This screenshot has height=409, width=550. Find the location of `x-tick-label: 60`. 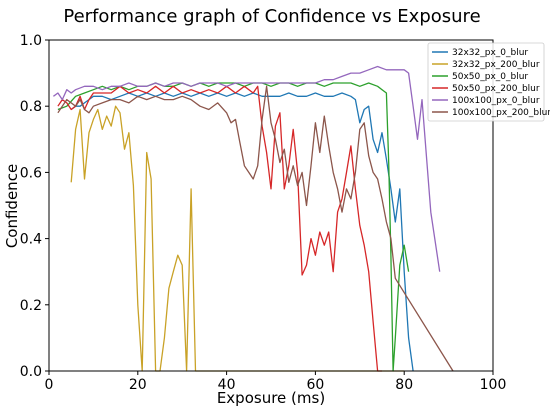

x-tick-label: 60 is located at coordinates (315, 385).